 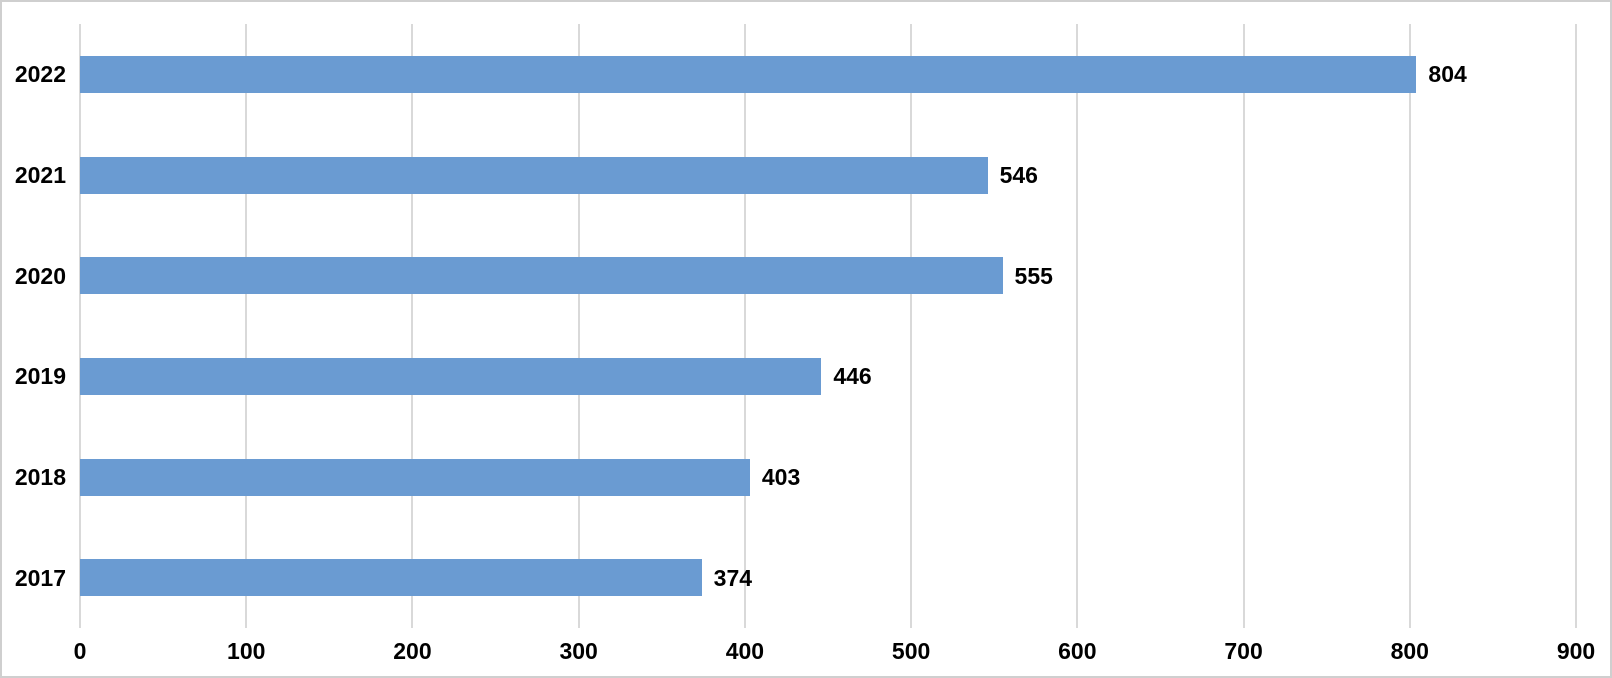 I want to click on value-label-2017: 374, so click(x=733, y=577).